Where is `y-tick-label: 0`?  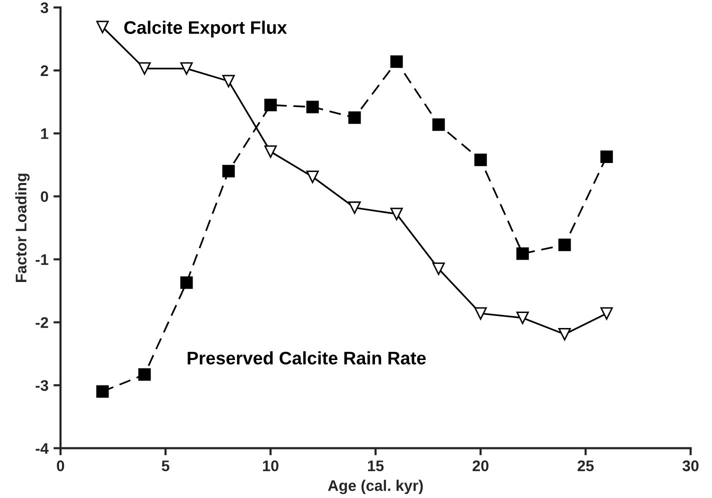 y-tick-label: 0 is located at coordinates (44, 196).